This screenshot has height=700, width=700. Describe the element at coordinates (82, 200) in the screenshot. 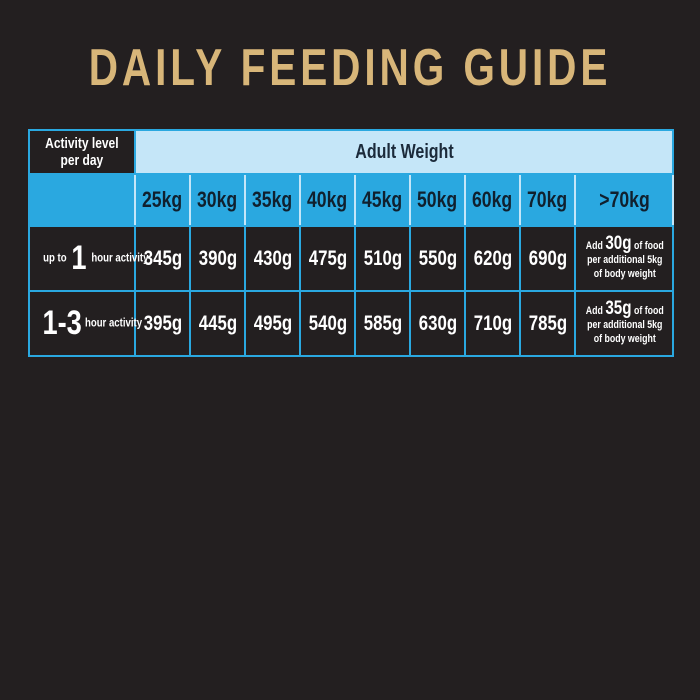

I see `weight-header-blank` at that location.